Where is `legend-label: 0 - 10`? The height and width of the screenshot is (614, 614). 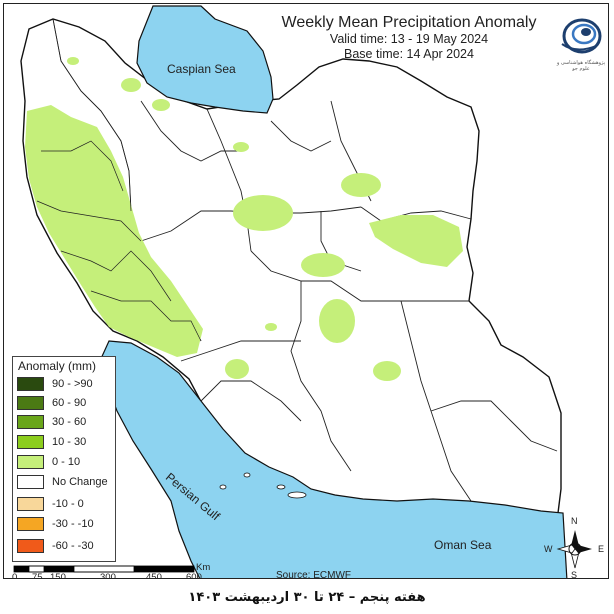
legend-label: 0 - 10 is located at coordinates (66, 462).